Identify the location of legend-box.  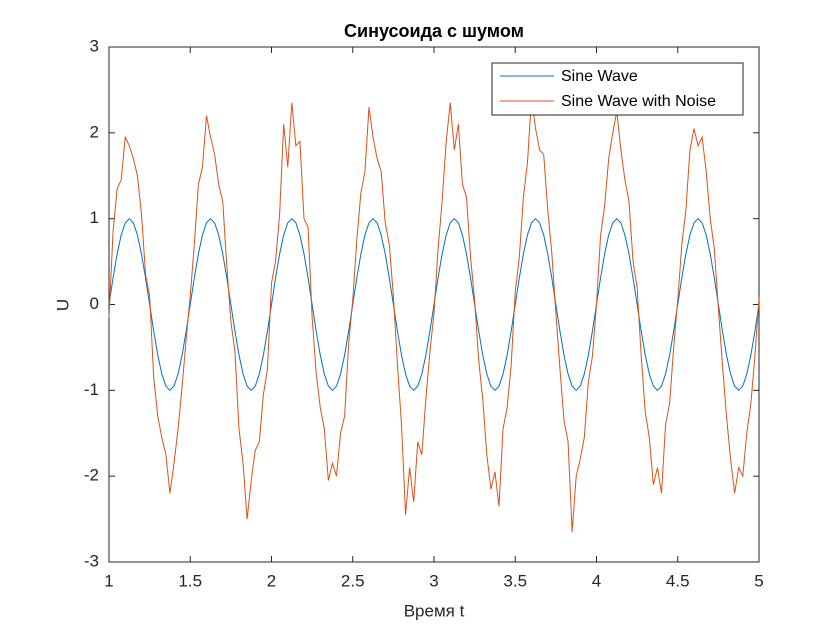
(617, 89).